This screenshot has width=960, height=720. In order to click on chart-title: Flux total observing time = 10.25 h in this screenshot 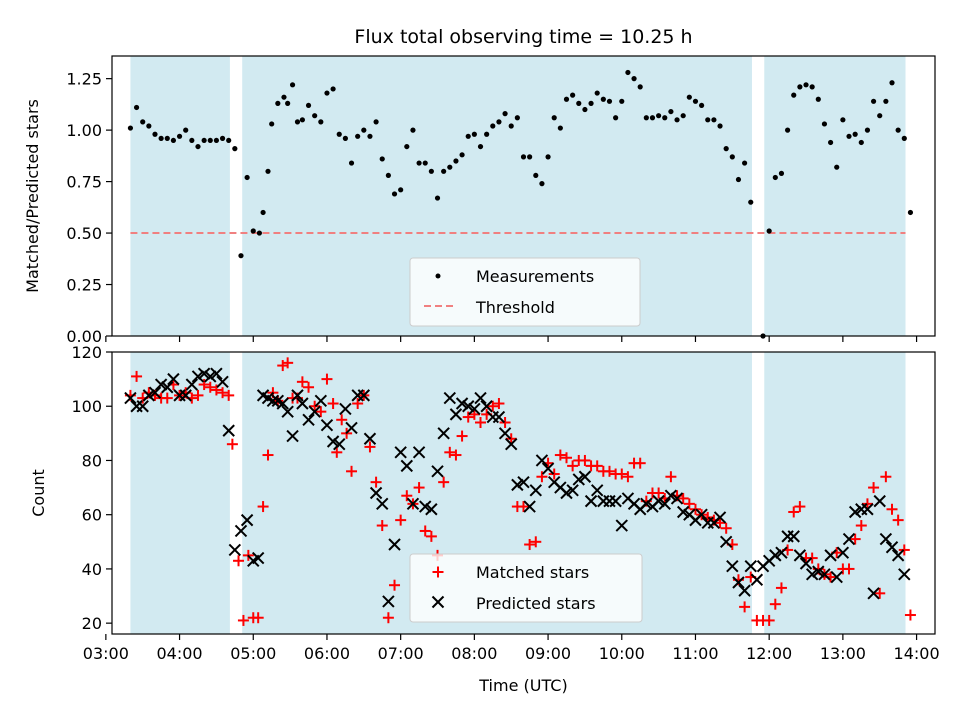, I will do `click(523, 37)`.